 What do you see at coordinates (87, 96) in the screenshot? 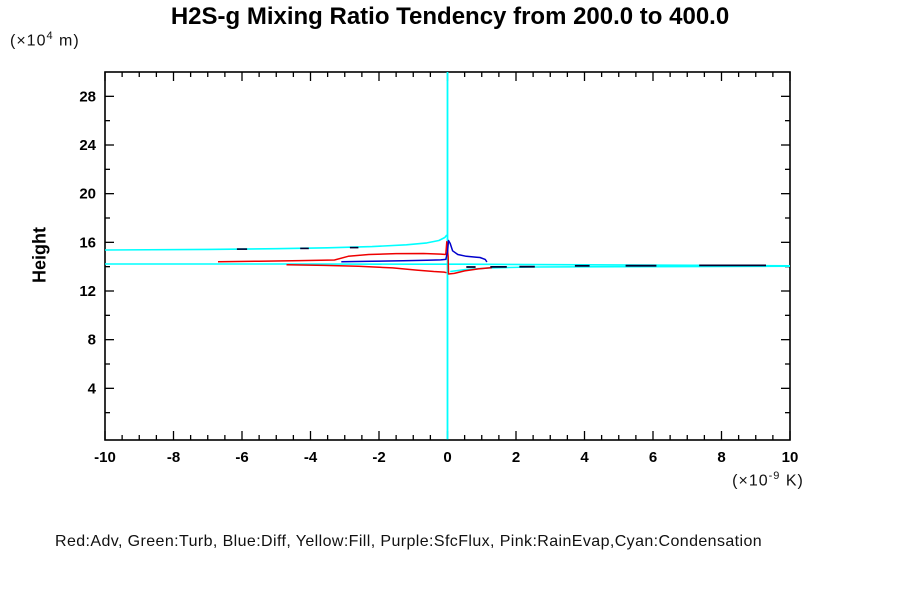
I see `y-tick-label: 28` at bounding box center [87, 96].